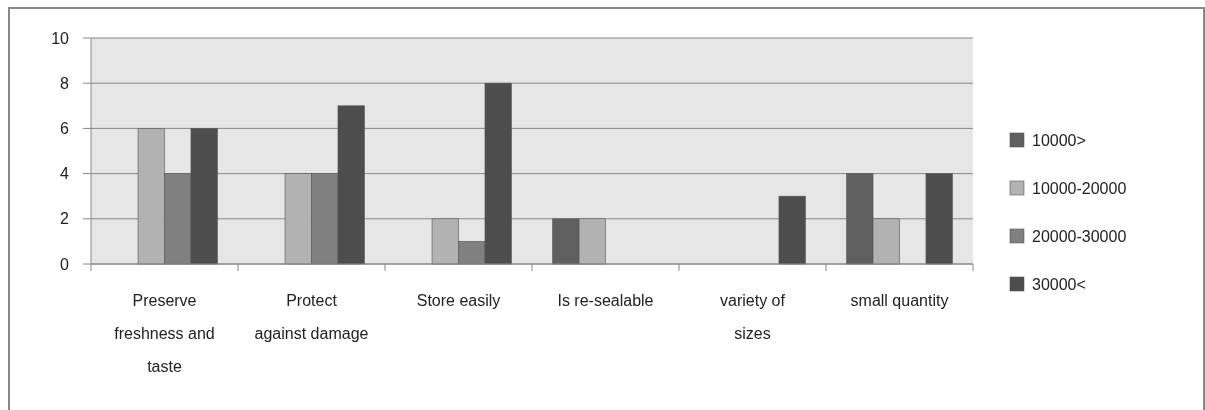 Image resolution: width=1205 pixels, height=410 pixels. What do you see at coordinates (1079, 188) in the screenshot?
I see `legend-label: 10000-20000` at bounding box center [1079, 188].